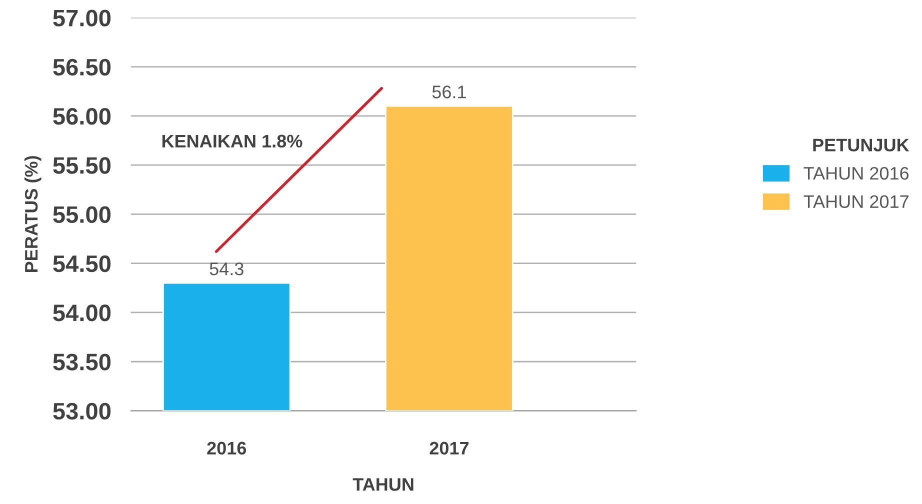 The image size is (922, 504). I want to click on y-tick-label: 55.00, so click(82, 214).